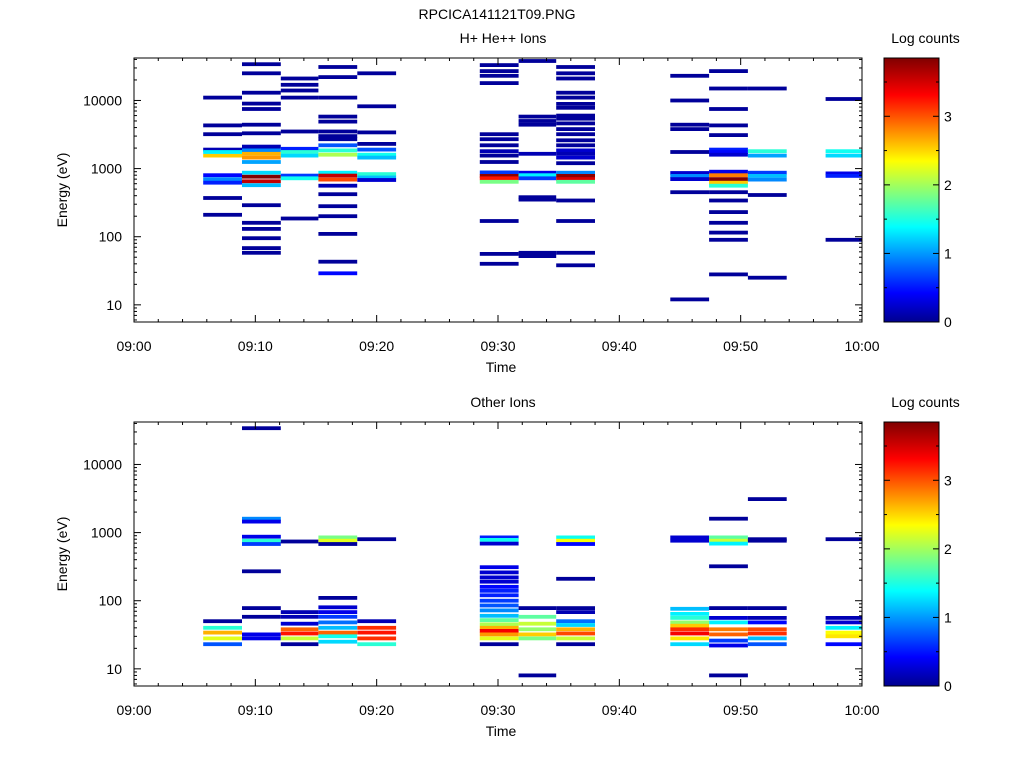 The image size is (1024, 773). I want to click on x-tick-label: 09:20, so click(376, 346).